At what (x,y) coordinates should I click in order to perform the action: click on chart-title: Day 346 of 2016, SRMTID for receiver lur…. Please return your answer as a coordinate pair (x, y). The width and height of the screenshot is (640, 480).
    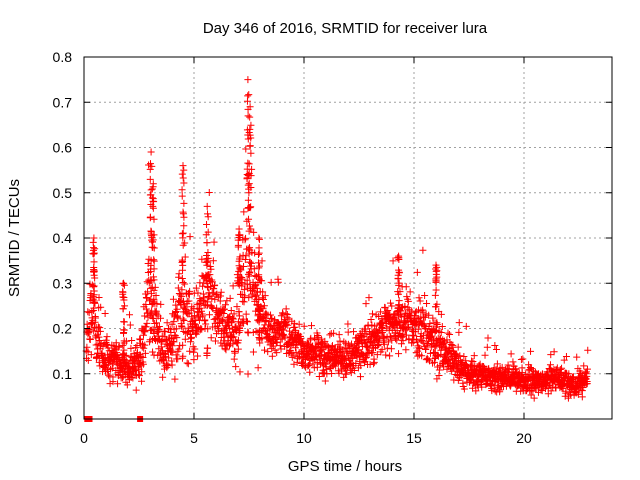
    Looking at the image, I should click on (345, 28).